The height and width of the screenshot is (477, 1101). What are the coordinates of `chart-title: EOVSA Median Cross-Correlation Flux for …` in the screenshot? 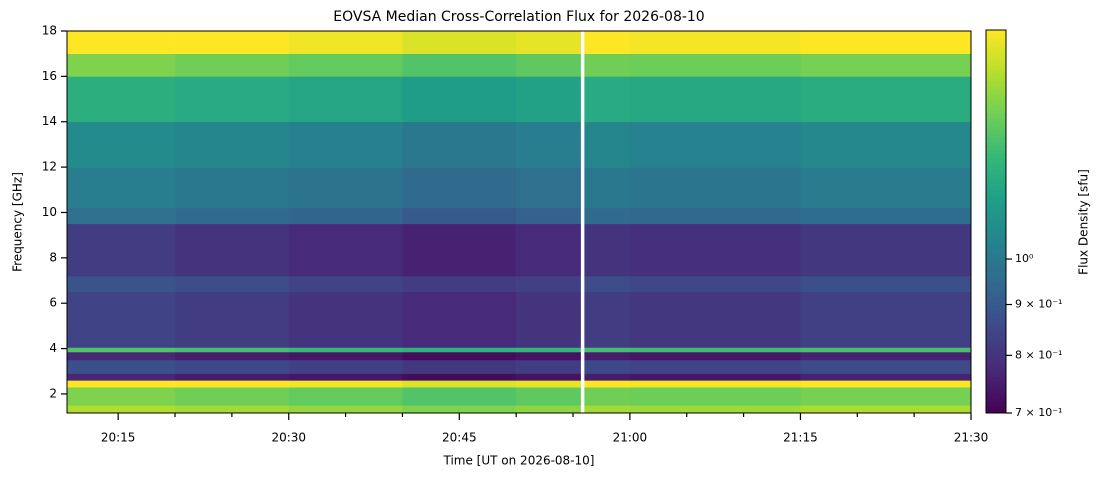 It's located at (518, 17).